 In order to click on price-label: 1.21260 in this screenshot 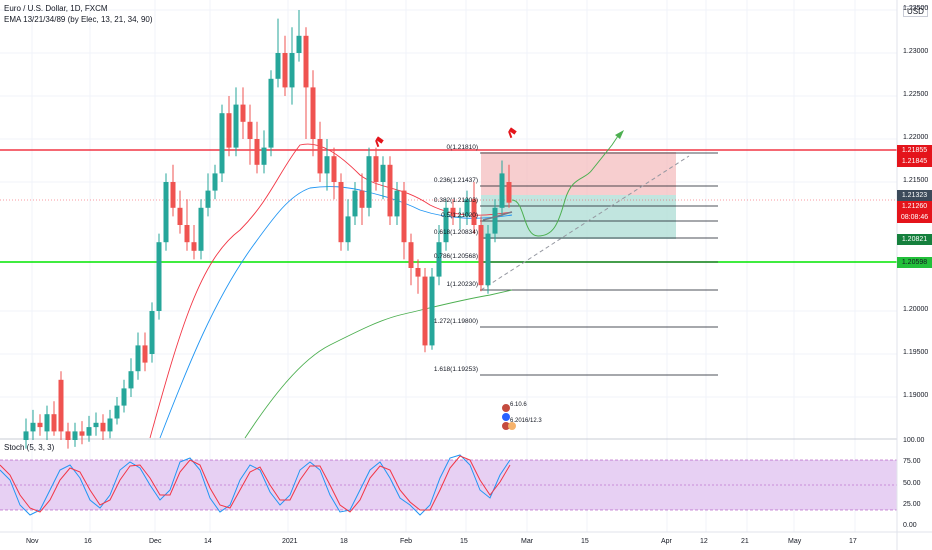, I will do `click(914, 206)`.